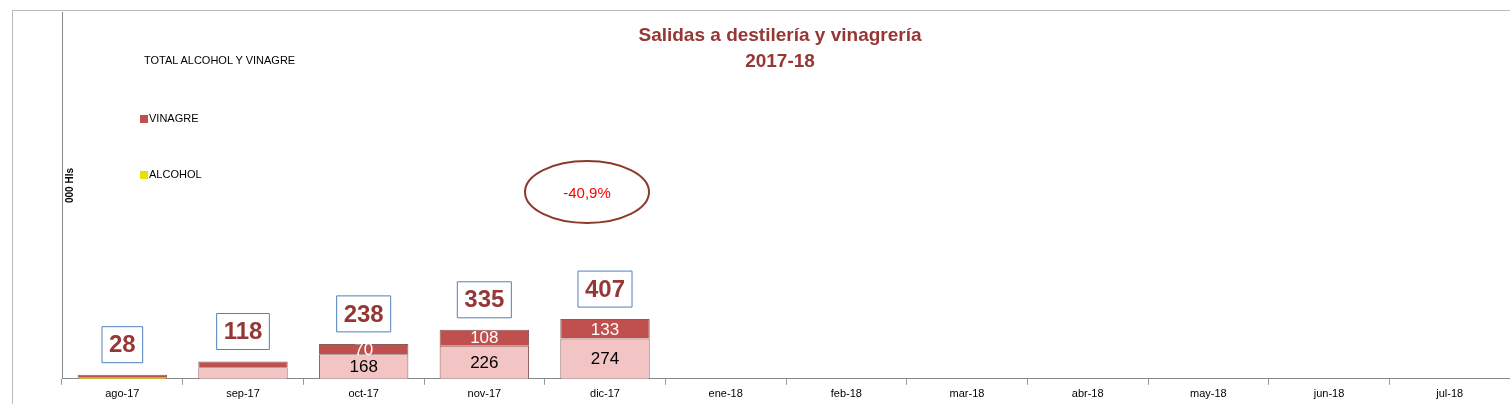 The height and width of the screenshot is (404, 1510). Describe the element at coordinates (363, 313) in the screenshot. I see `total-label: 238` at that location.